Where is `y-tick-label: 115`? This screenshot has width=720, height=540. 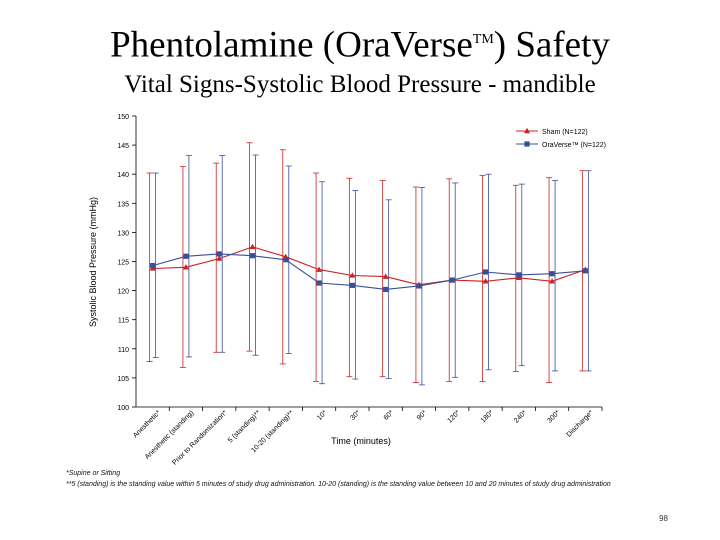
y-tick-label: 115 is located at coordinates (123, 321).